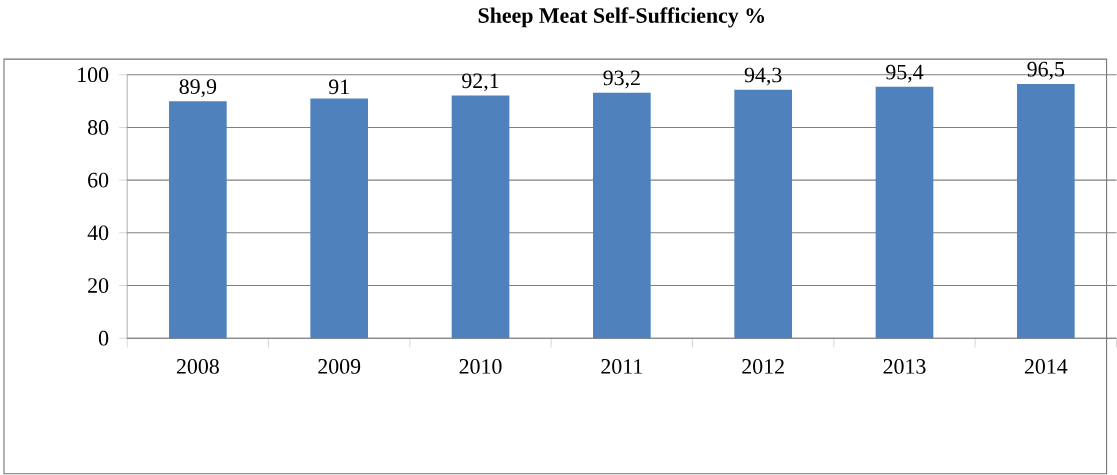 This screenshot has height=475, width=1117. I want to click on x-tick-label: 2010, so click(480, 366).